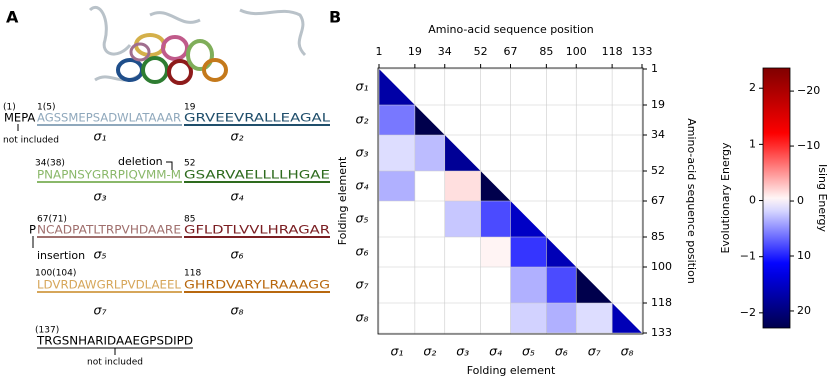 The height and width of the screenshot is (383, 831). I want to click on y-tick-label: 52, so click(658, 170).